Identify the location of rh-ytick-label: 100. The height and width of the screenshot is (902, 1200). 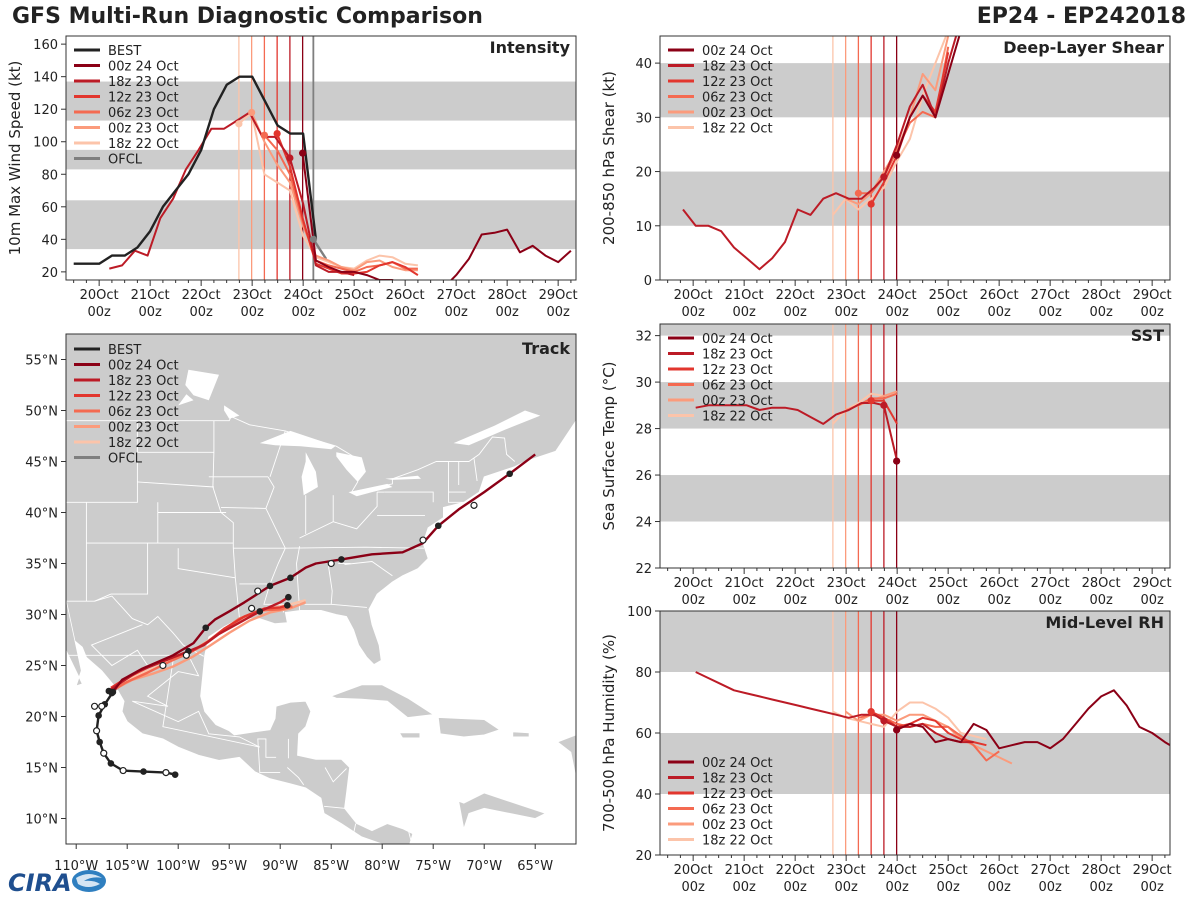
(639, 612).